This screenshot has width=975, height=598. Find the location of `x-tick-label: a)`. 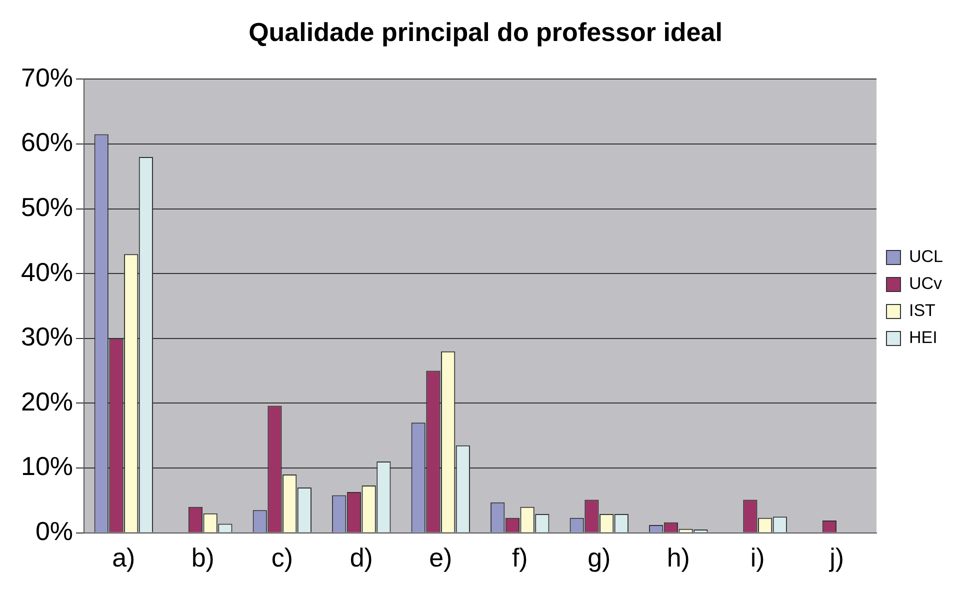

x-tick-label: a) is located at coordinates (124, 557).